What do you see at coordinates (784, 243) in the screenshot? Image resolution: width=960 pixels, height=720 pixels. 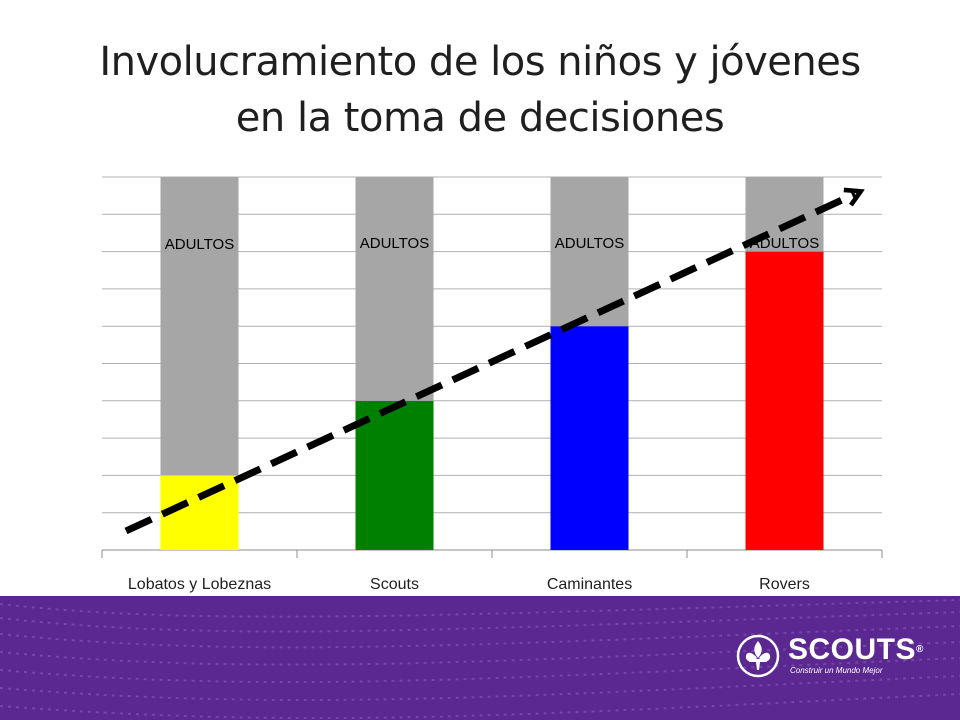 I see `bar-label-adults-3: ADULTOS` at bounding box center [784, 243].